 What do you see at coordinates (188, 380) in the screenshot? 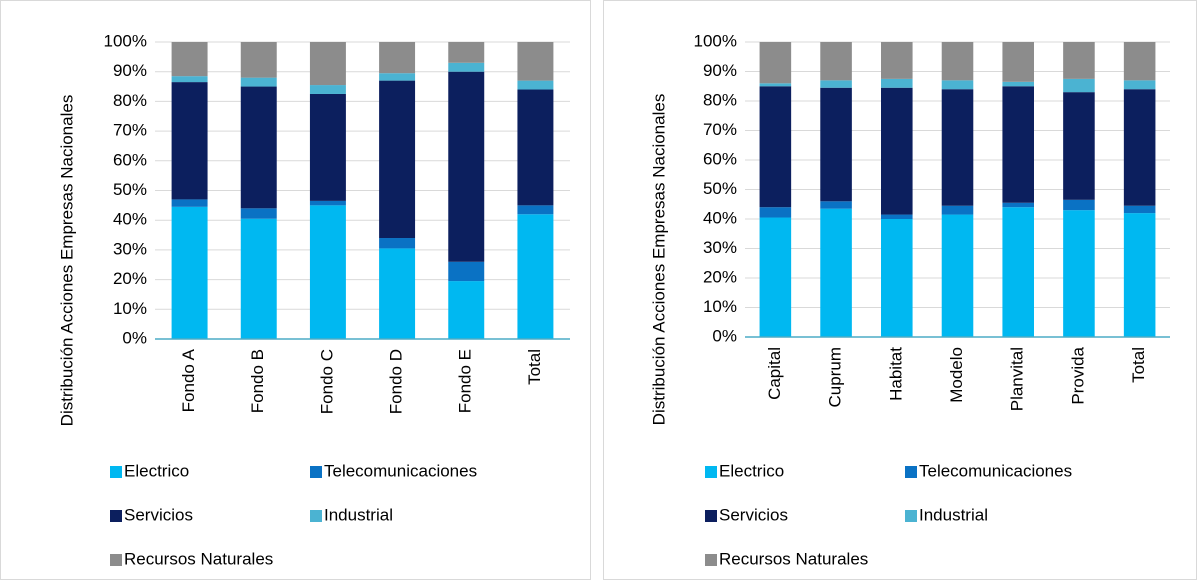
I see `x-tick-label: Fondo A` at bounding box center [188, 380].